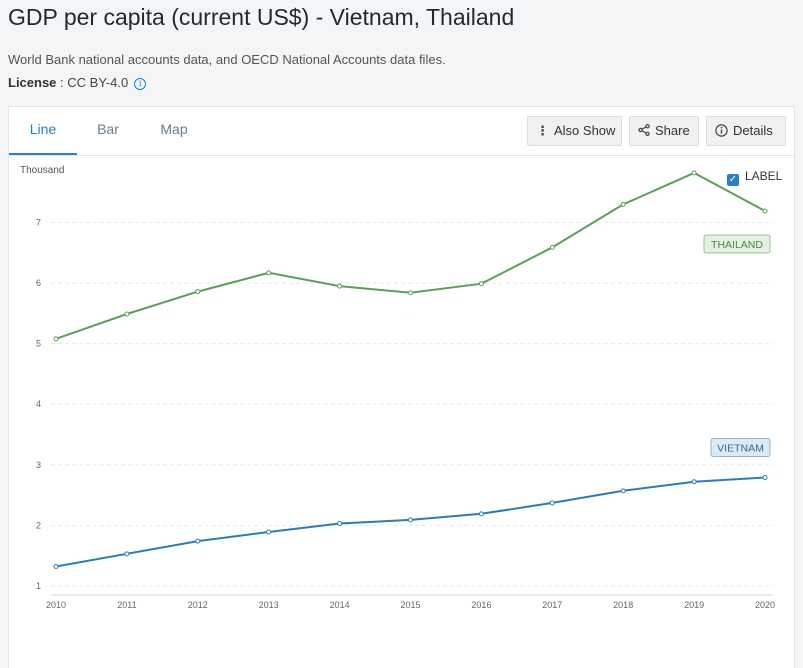 Image resolution: width=803 pixels, height=668 pixels. What do you see at coordinates (764, 176) in the screenshot?
I see `label-toggle-text: LABEL` at bounding box center [764, 176].